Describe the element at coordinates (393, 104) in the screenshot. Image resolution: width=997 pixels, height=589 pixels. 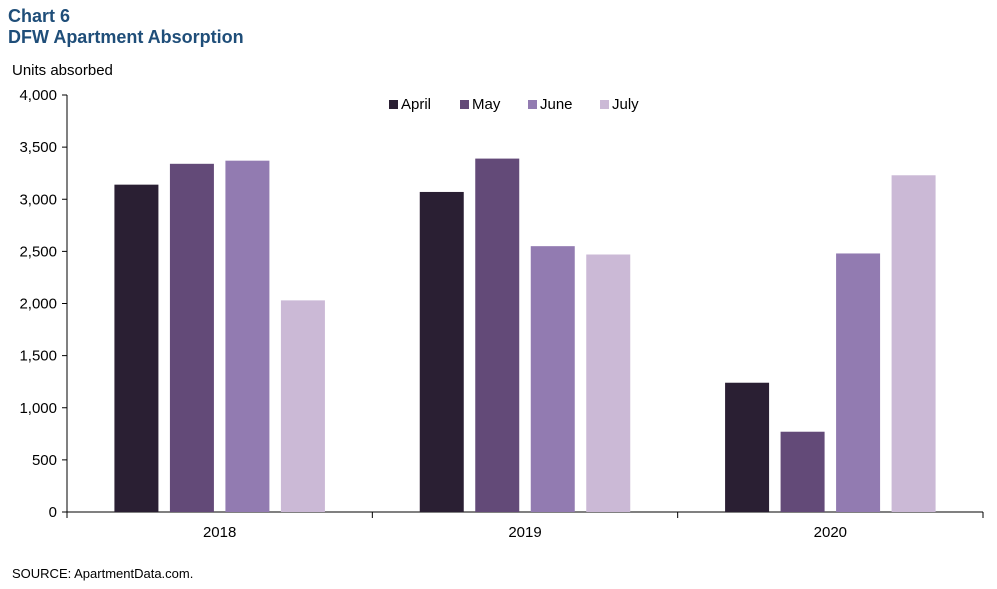
I see `legend-swatch-april` at that location.